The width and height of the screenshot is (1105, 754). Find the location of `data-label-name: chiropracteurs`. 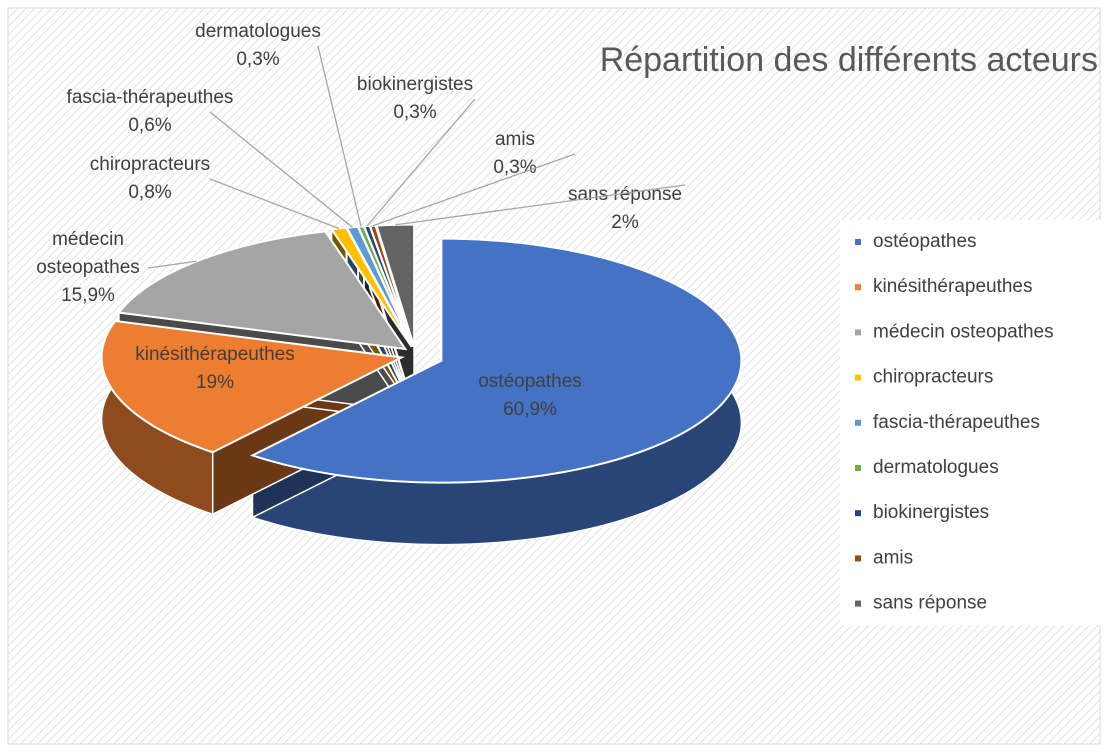

data-label-name: chiropracteurs is located at coordinates (150, 164).